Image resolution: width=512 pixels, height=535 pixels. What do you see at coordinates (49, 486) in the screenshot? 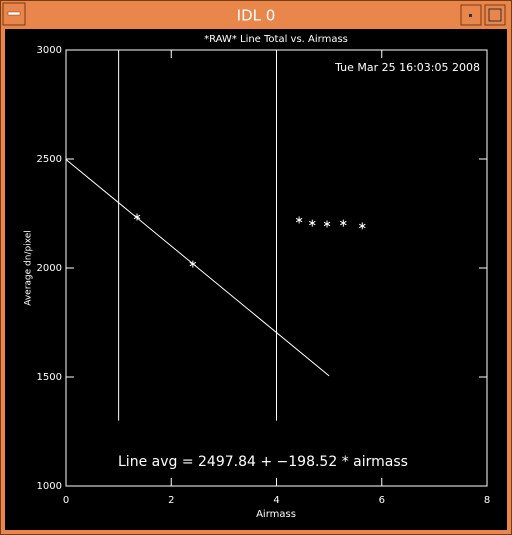
I see `y-tick-label: 1000` at bounding box center [49, 486].